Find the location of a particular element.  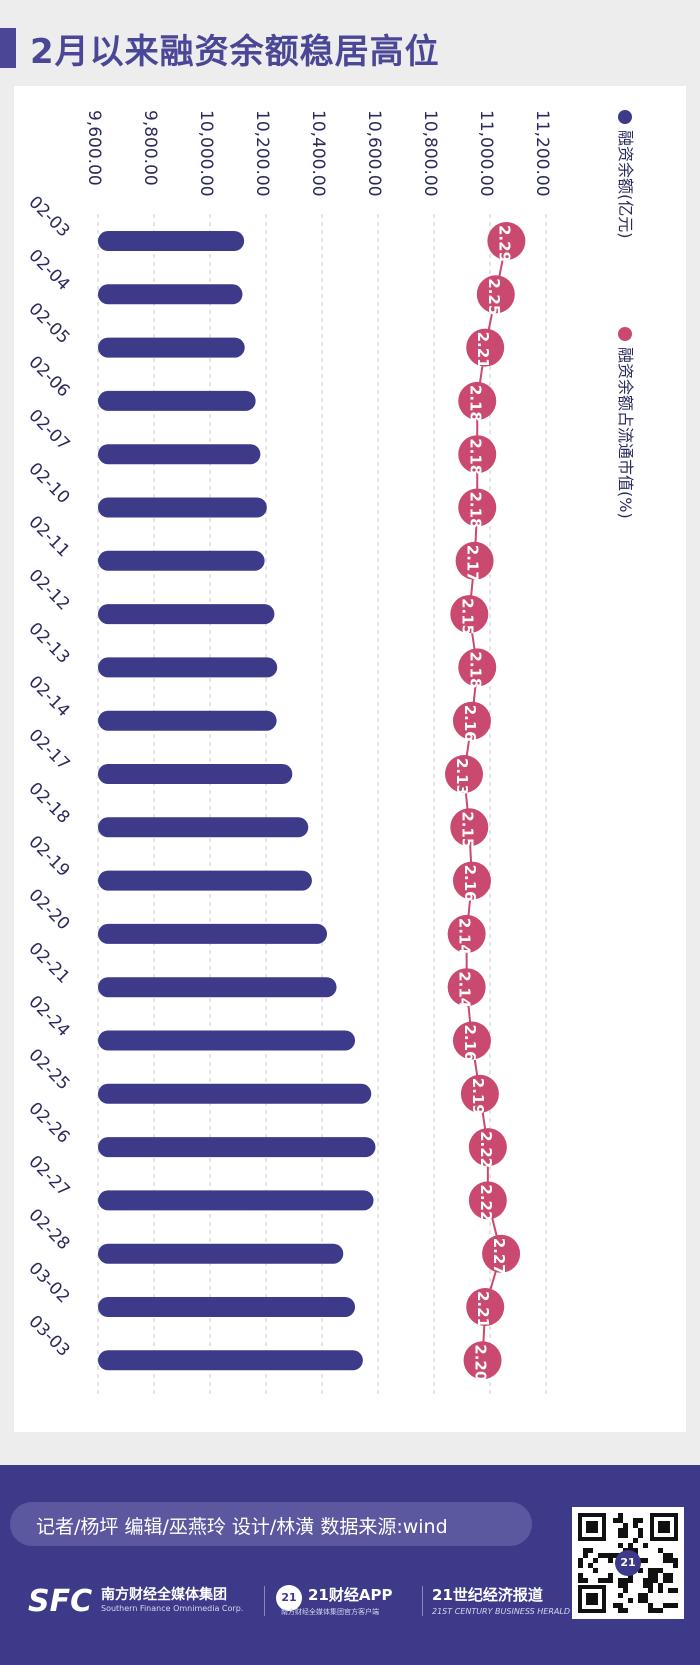

category-label: 02-12 is located at coordinates (48, 589).